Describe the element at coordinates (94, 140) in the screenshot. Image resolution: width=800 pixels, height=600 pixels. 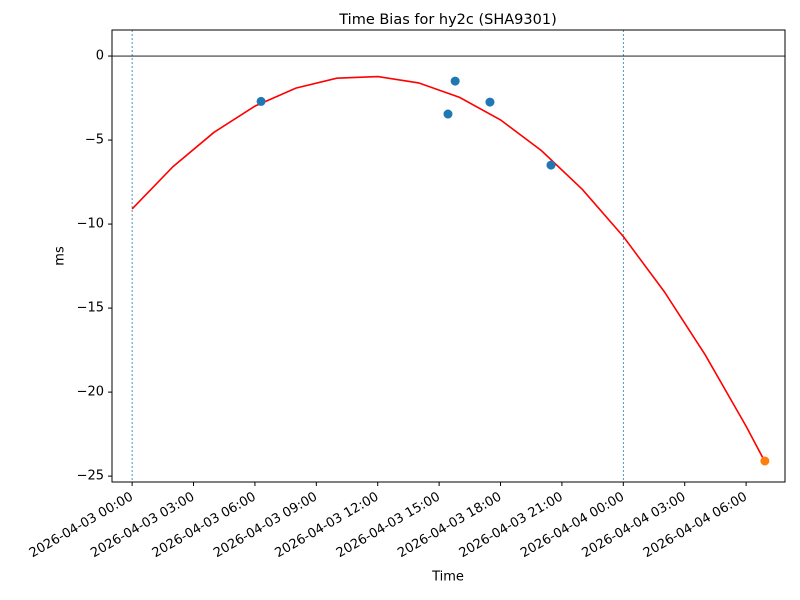
I see `y-tick-label: −5` at that location.